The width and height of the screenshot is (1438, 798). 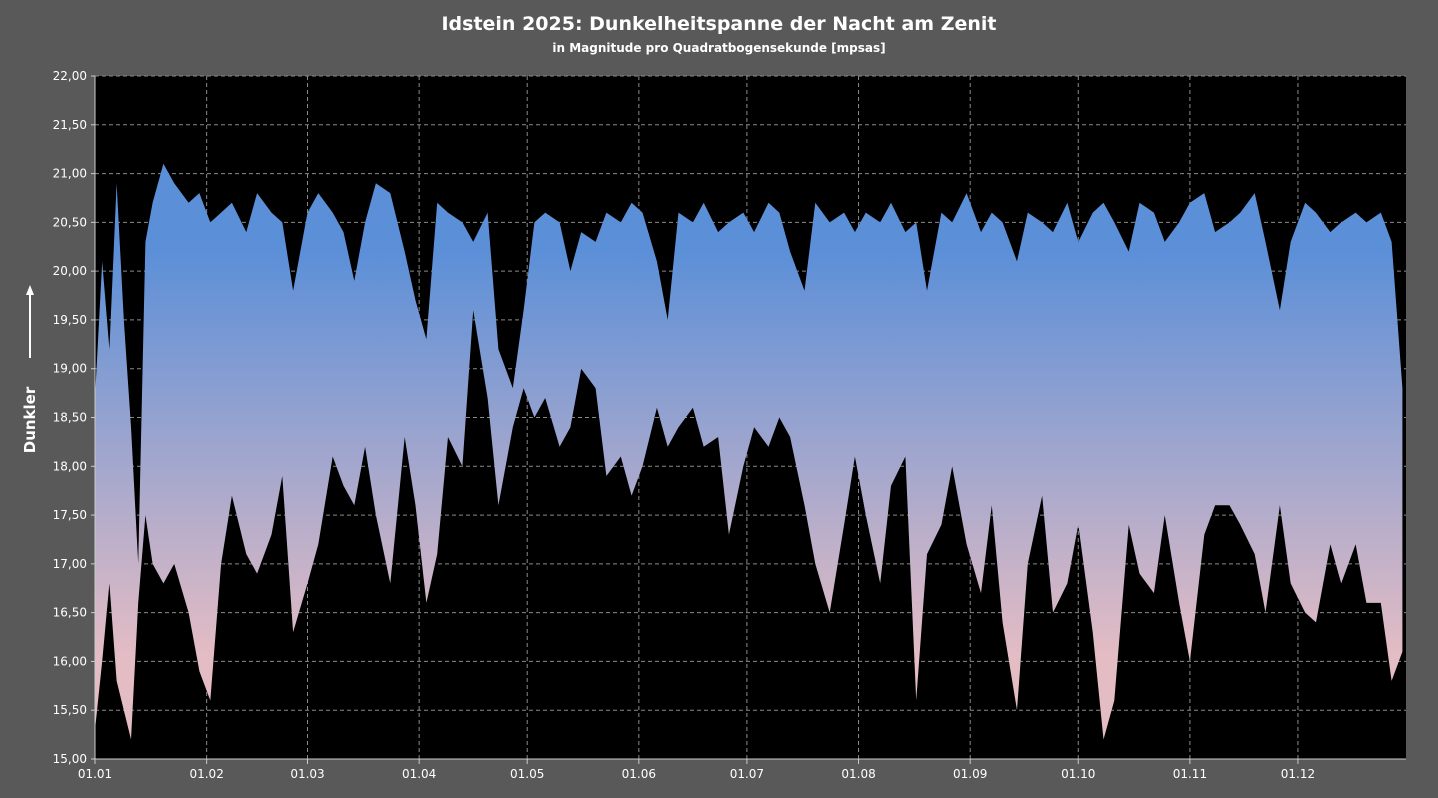 I want to click on y-tick-label: 19,50, so click(x=70, y=320).